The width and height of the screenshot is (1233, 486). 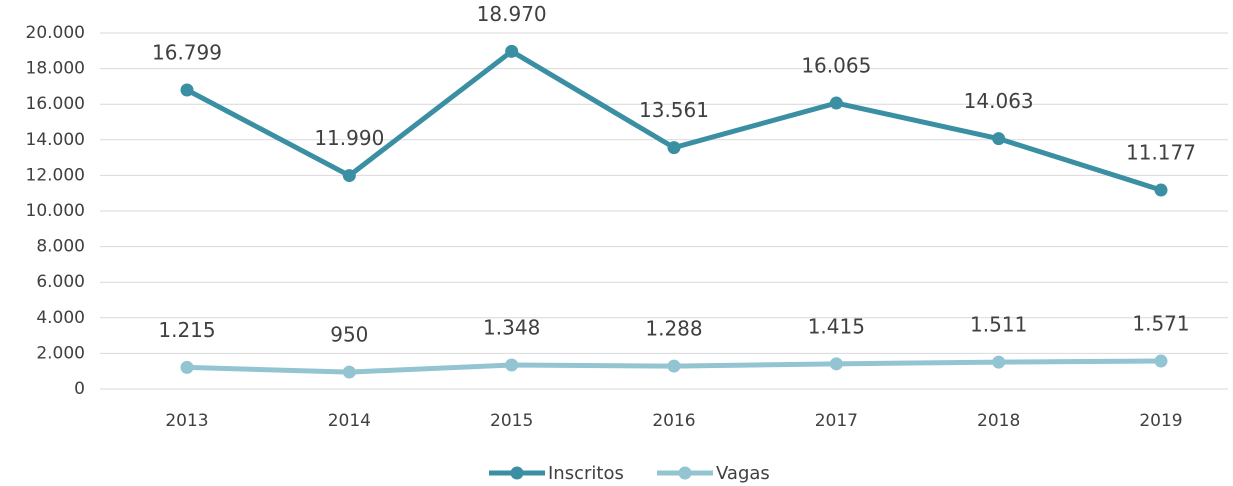 What do you see at coordinates (1161, 153) in the screenshot?
I see `data-label: 11.177` at bounding box center [1161, 153].